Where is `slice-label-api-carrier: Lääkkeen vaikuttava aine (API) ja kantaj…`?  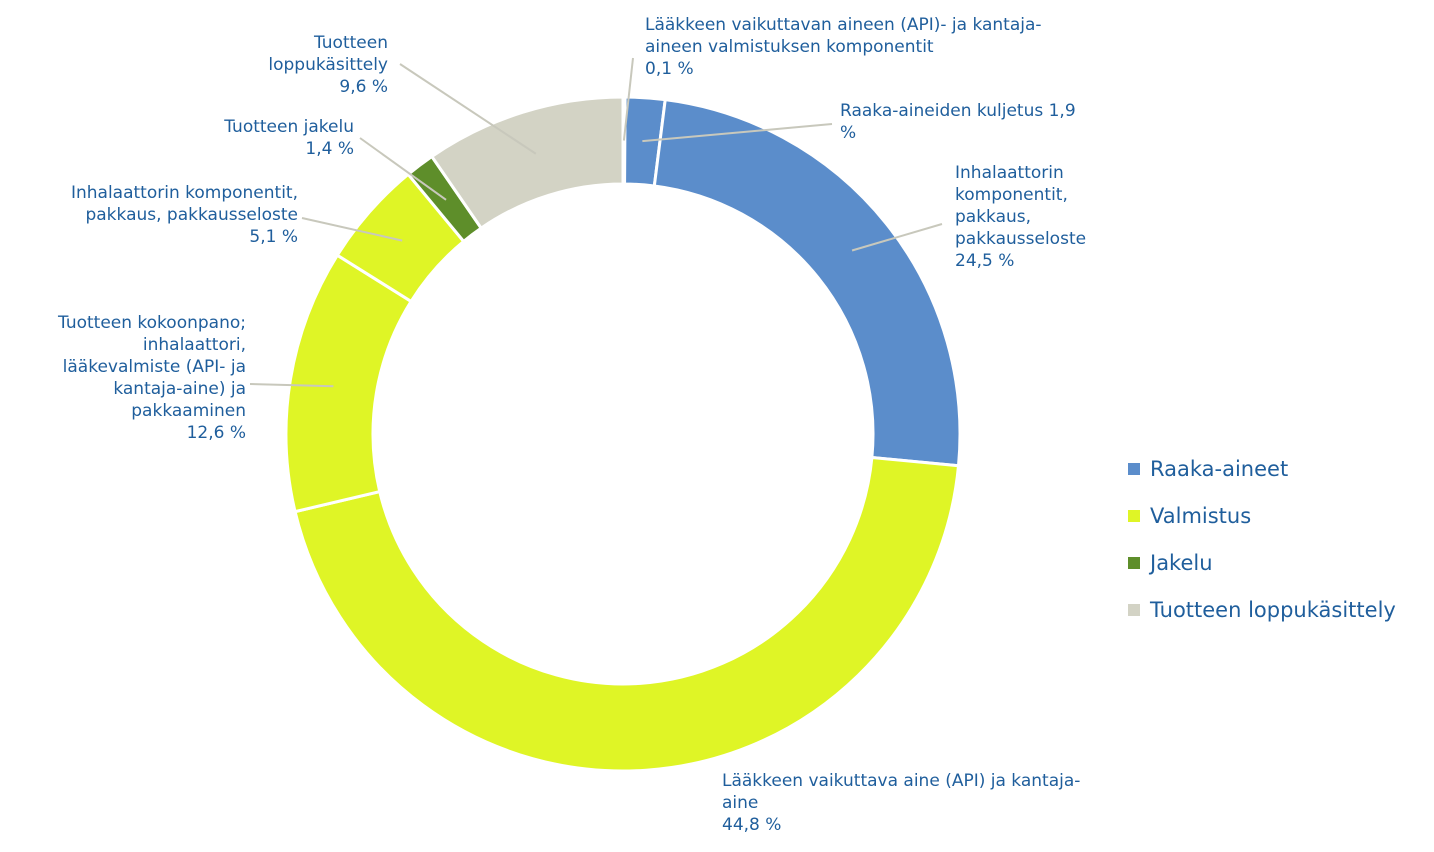
slice-label-api-carrier: Lääkkeen vaikuttava aine (API) ja kantaj… is located at coordinates (901, 803).